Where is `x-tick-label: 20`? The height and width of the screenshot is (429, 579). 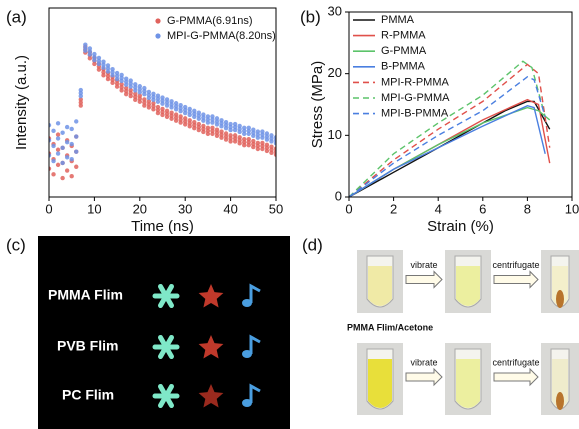 x-tick-label: 20 is located at coordinates (140, 208).